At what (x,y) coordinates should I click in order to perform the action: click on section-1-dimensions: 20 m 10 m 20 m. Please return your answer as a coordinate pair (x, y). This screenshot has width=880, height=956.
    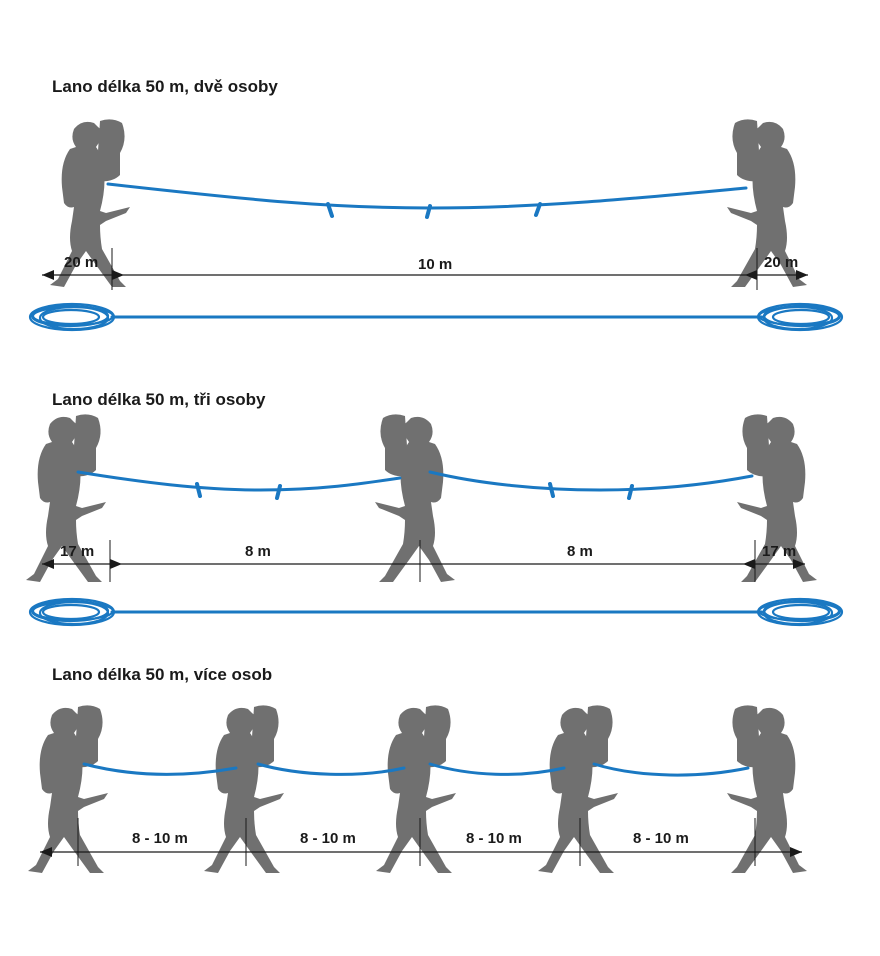
    Looking at the image, I should click on (425, 269).